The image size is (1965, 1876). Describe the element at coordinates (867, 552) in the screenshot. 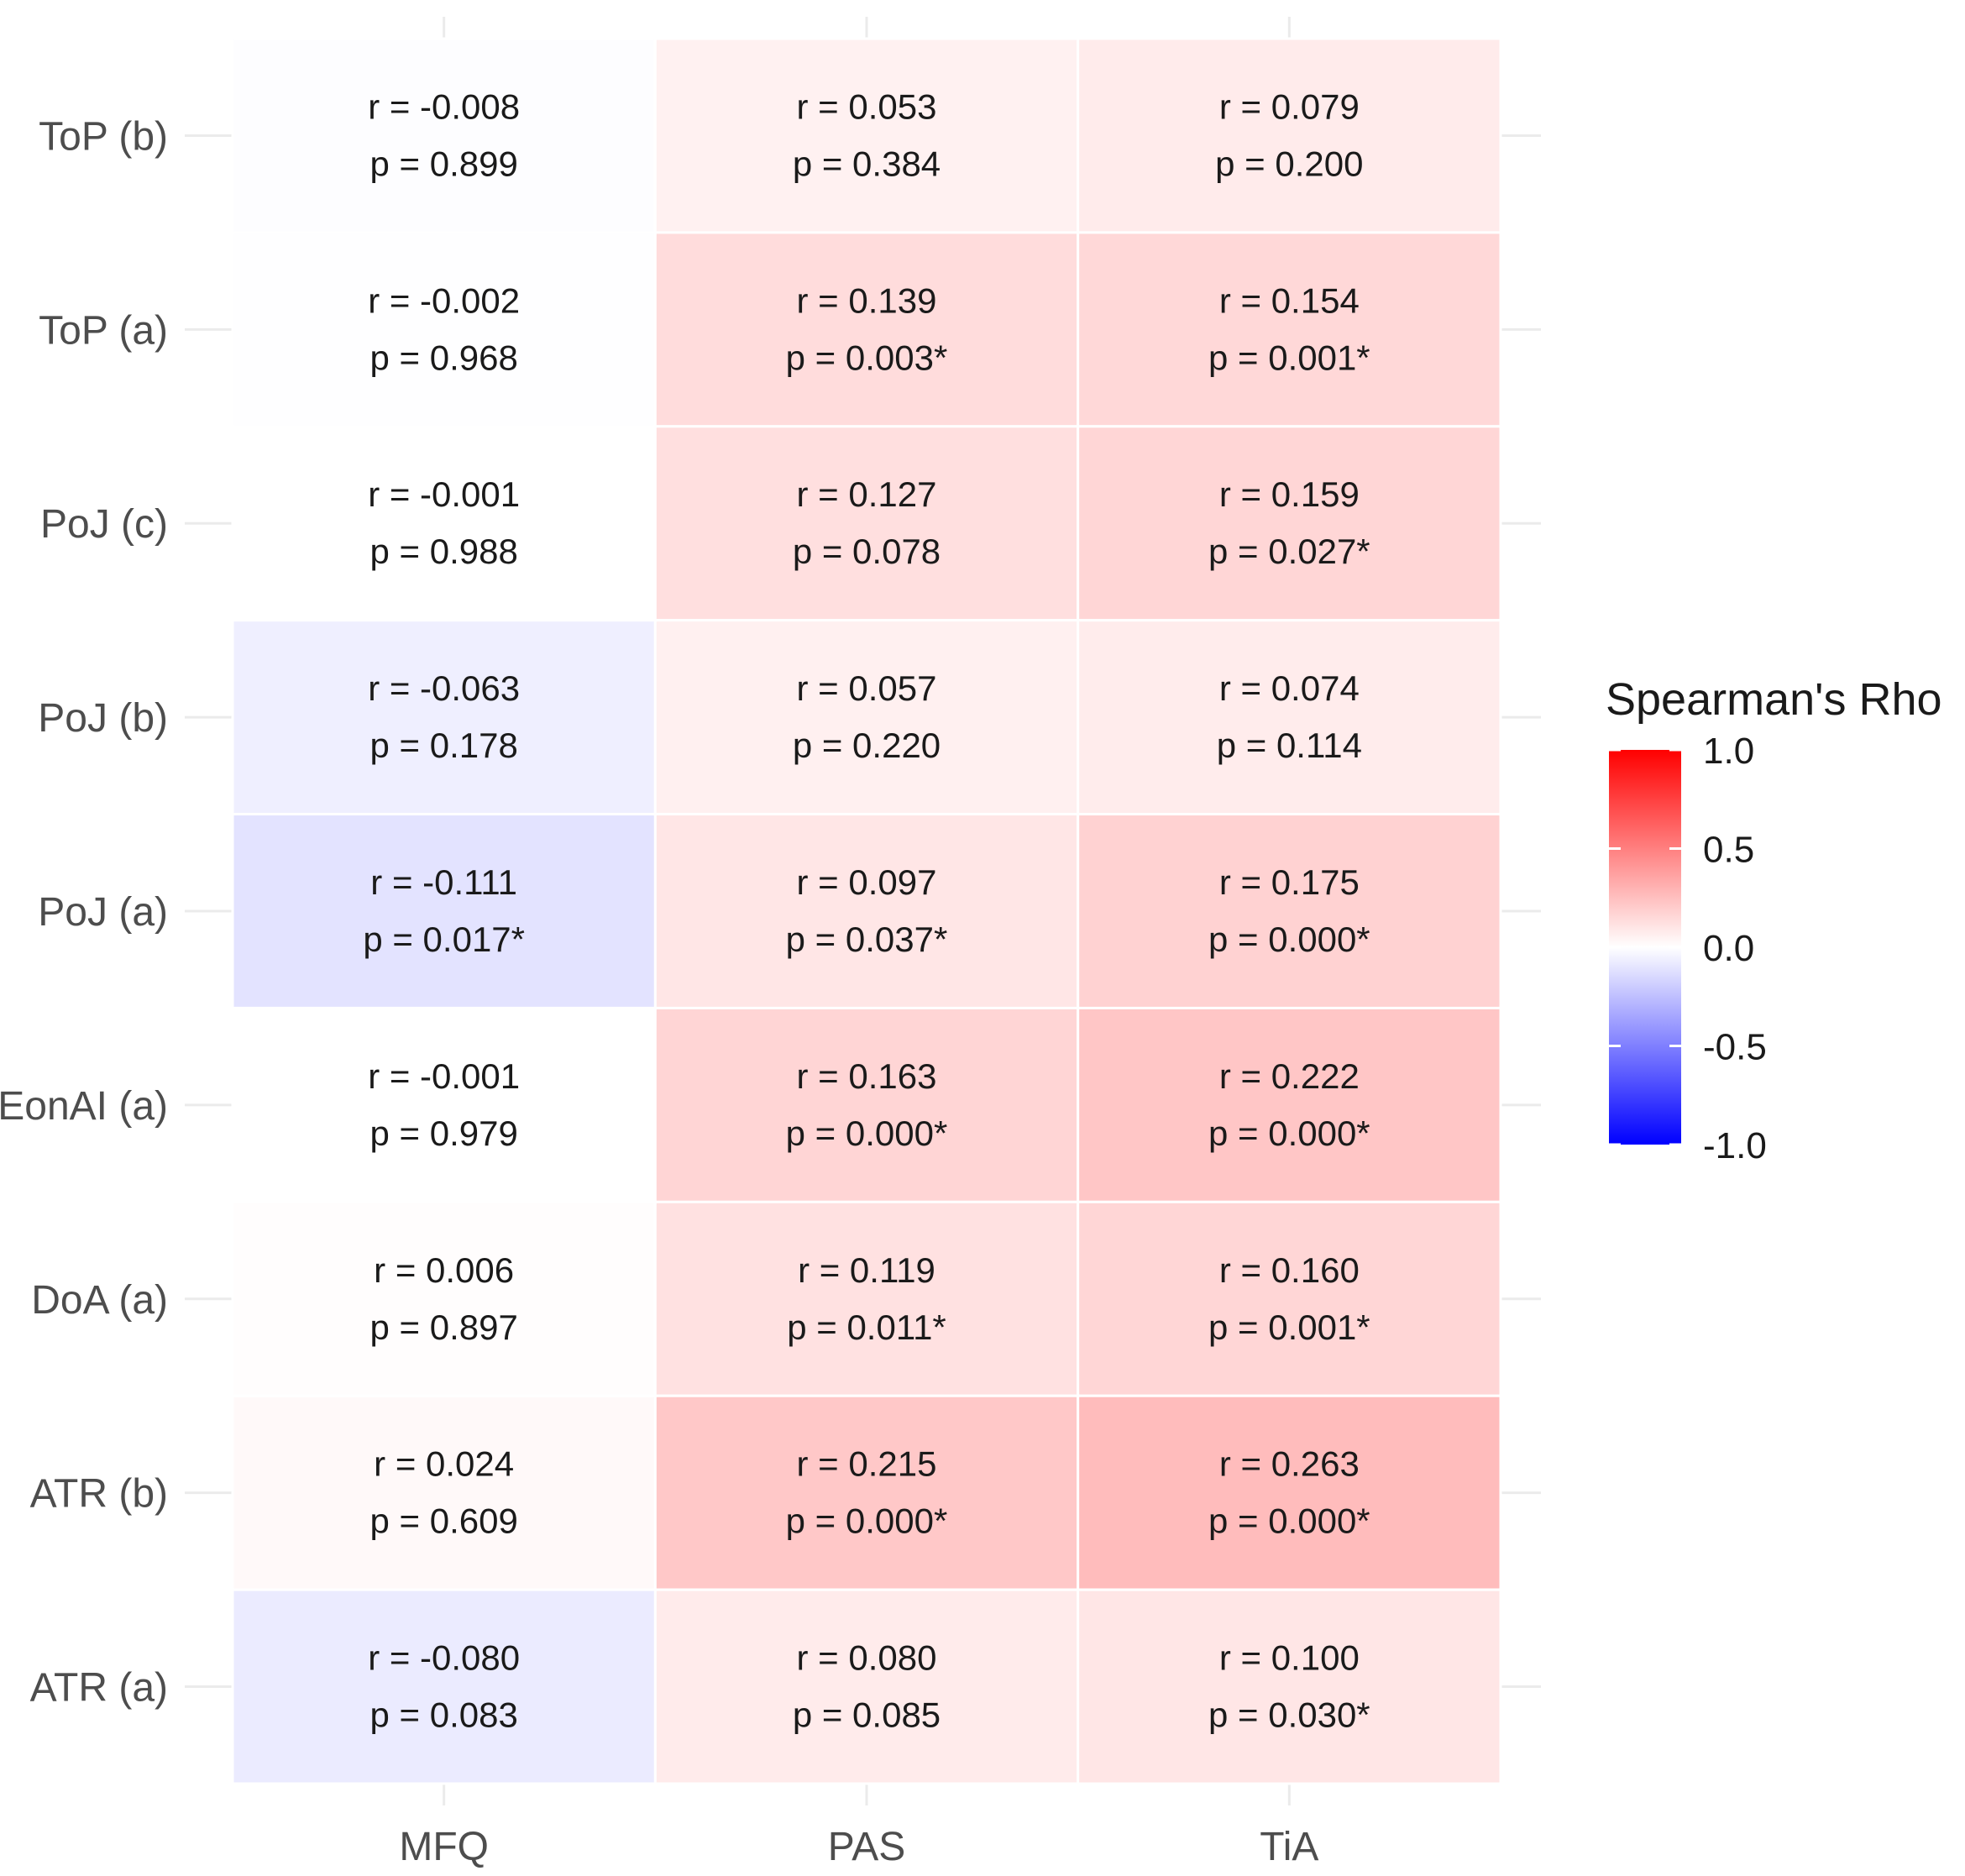

I see `cell-p-label: p = 0.078` at that location.